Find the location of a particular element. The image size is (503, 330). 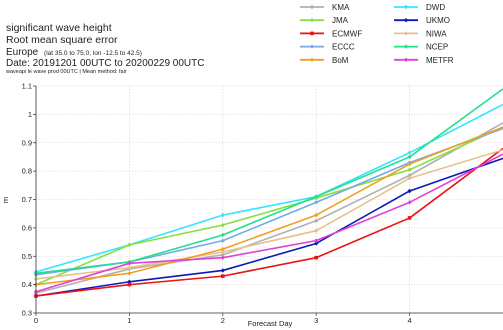

chart-title-variable: significant wave height is located at coordinates (59, 28).